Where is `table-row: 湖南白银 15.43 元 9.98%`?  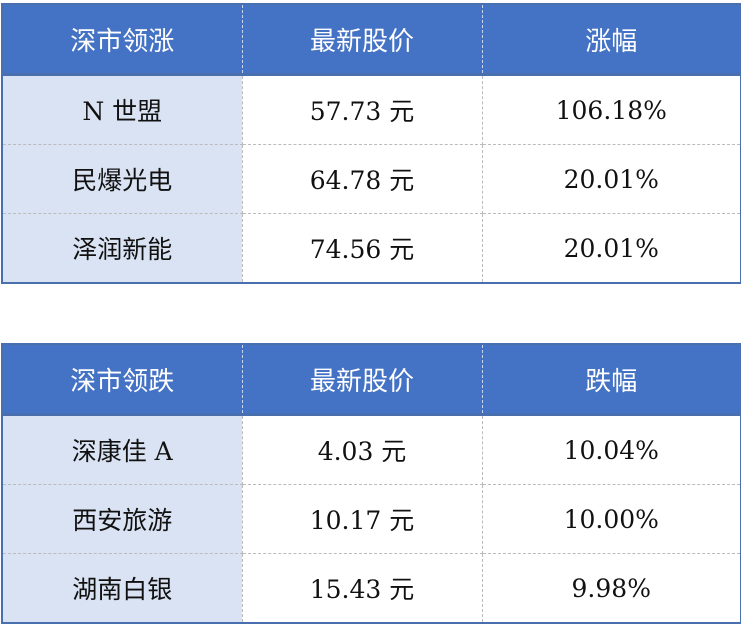
table-row: 湖南白银 15.43 元 9.98% is located at coordinates (371, 588).